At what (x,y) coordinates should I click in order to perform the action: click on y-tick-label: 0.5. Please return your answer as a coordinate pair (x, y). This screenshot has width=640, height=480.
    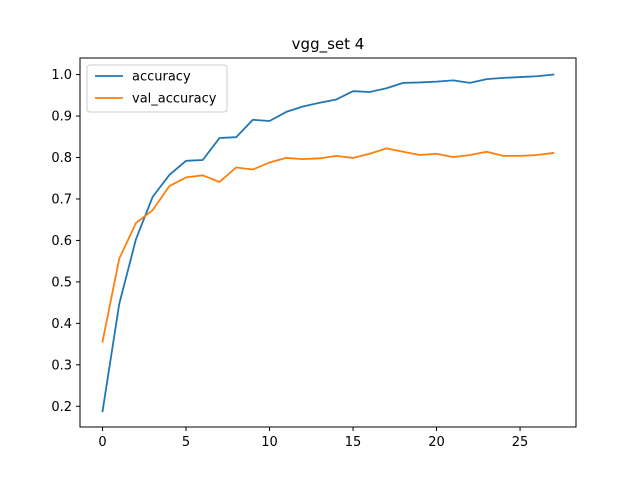
    Looking at the image, I should click on (61, 282).